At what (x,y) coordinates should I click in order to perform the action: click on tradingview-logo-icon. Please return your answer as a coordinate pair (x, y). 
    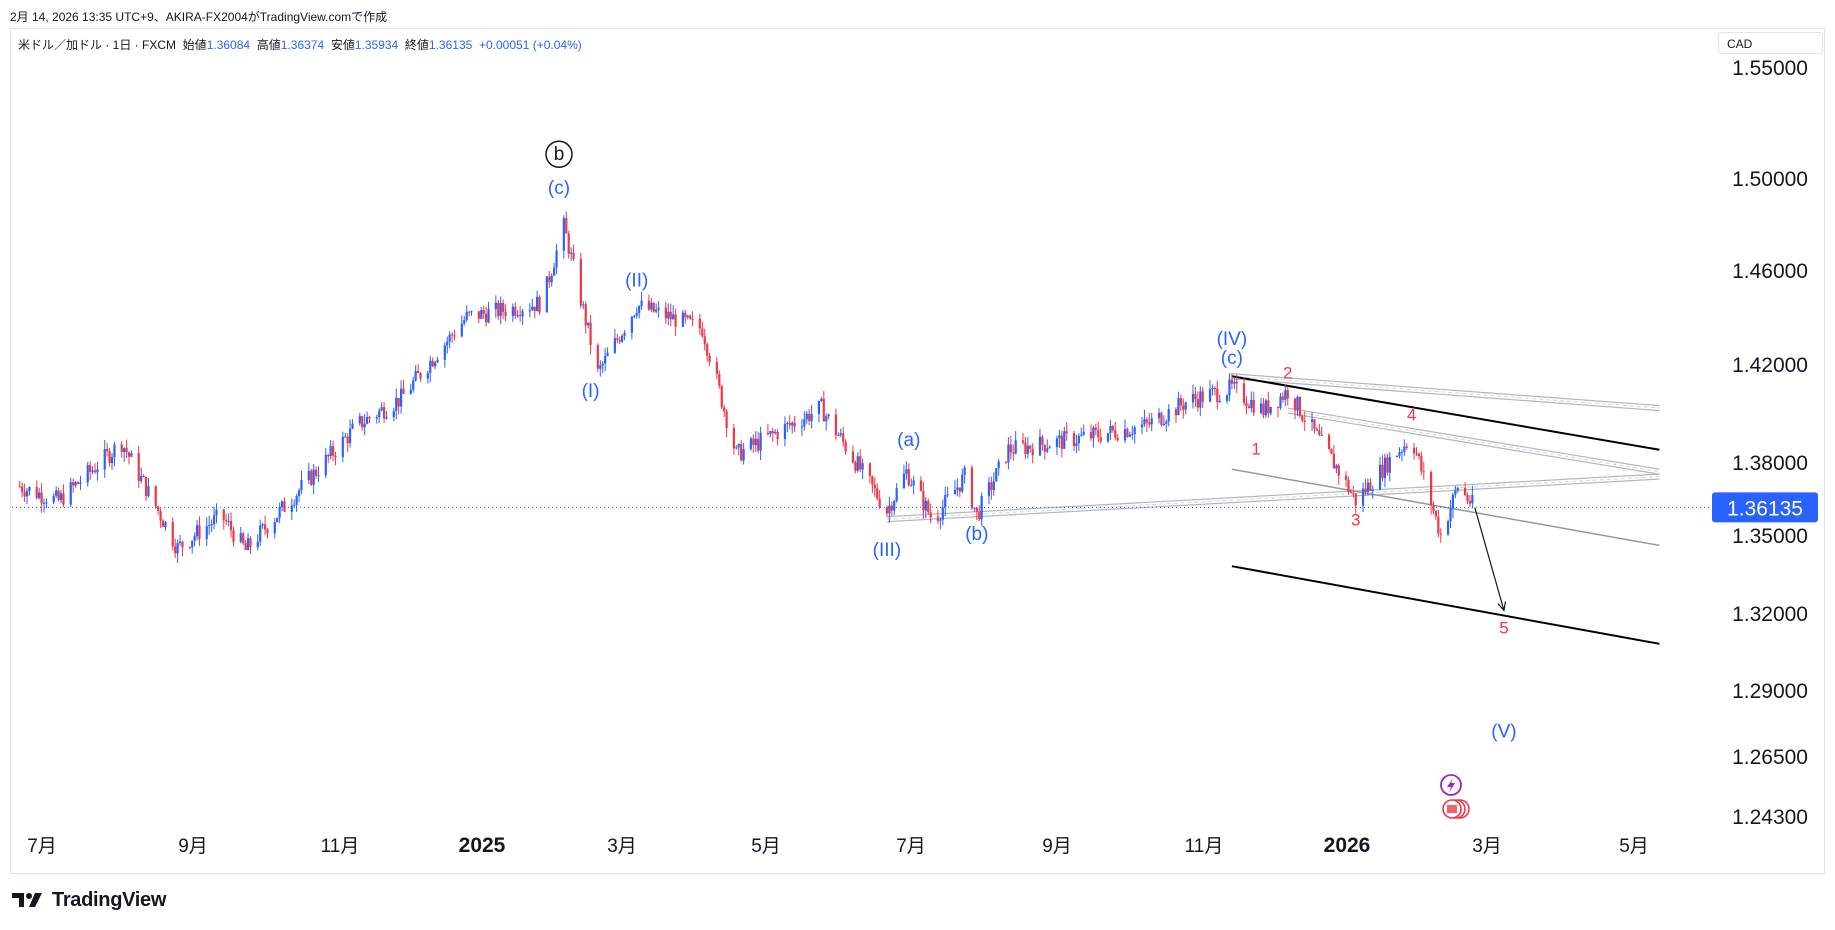
    Looking at the image, I should click on (27, 900).